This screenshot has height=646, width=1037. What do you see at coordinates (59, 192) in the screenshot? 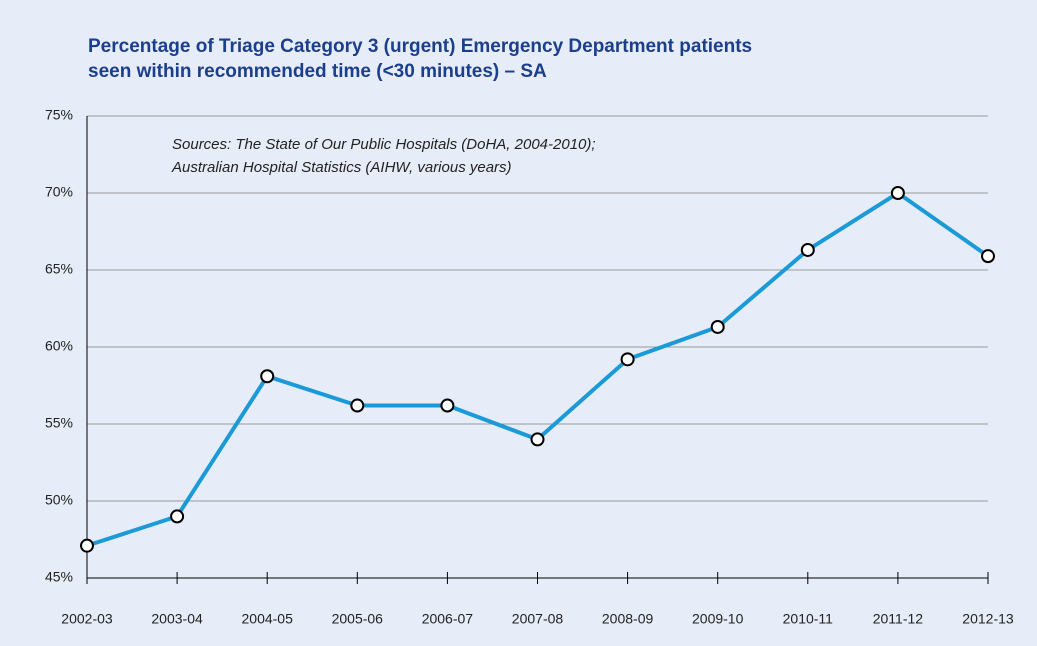
I see `y-tick-label: 70%` at bounding box center [59, 192].